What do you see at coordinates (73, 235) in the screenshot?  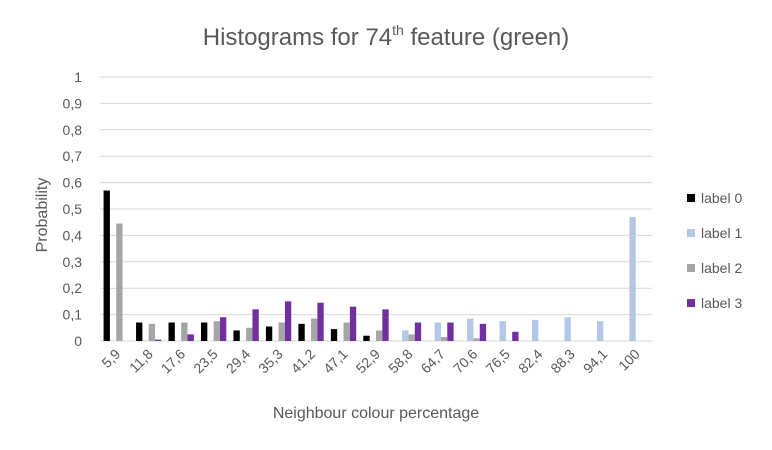 I see `y-tick-label: 0,4` at bounding box center [73, 235].